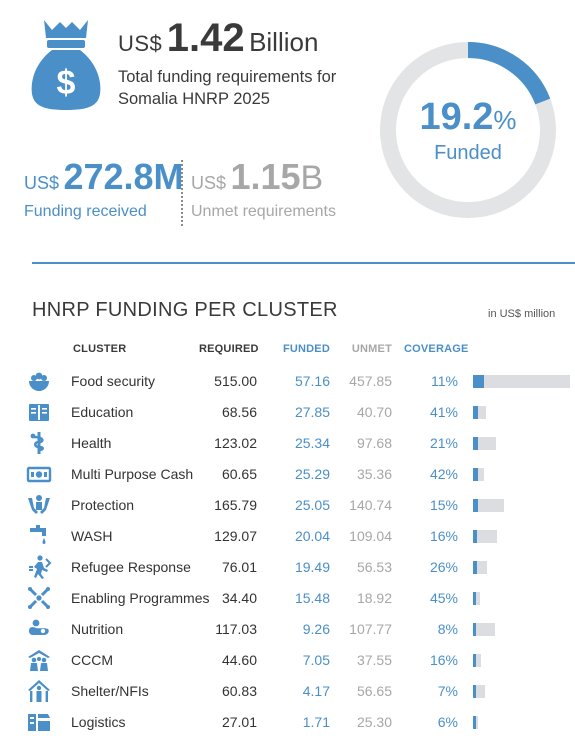 The width and height of the screenshot is (575, 742). I want to click on table-row: Education 68.56 27.85 40.70 41%, so click(287, 412).